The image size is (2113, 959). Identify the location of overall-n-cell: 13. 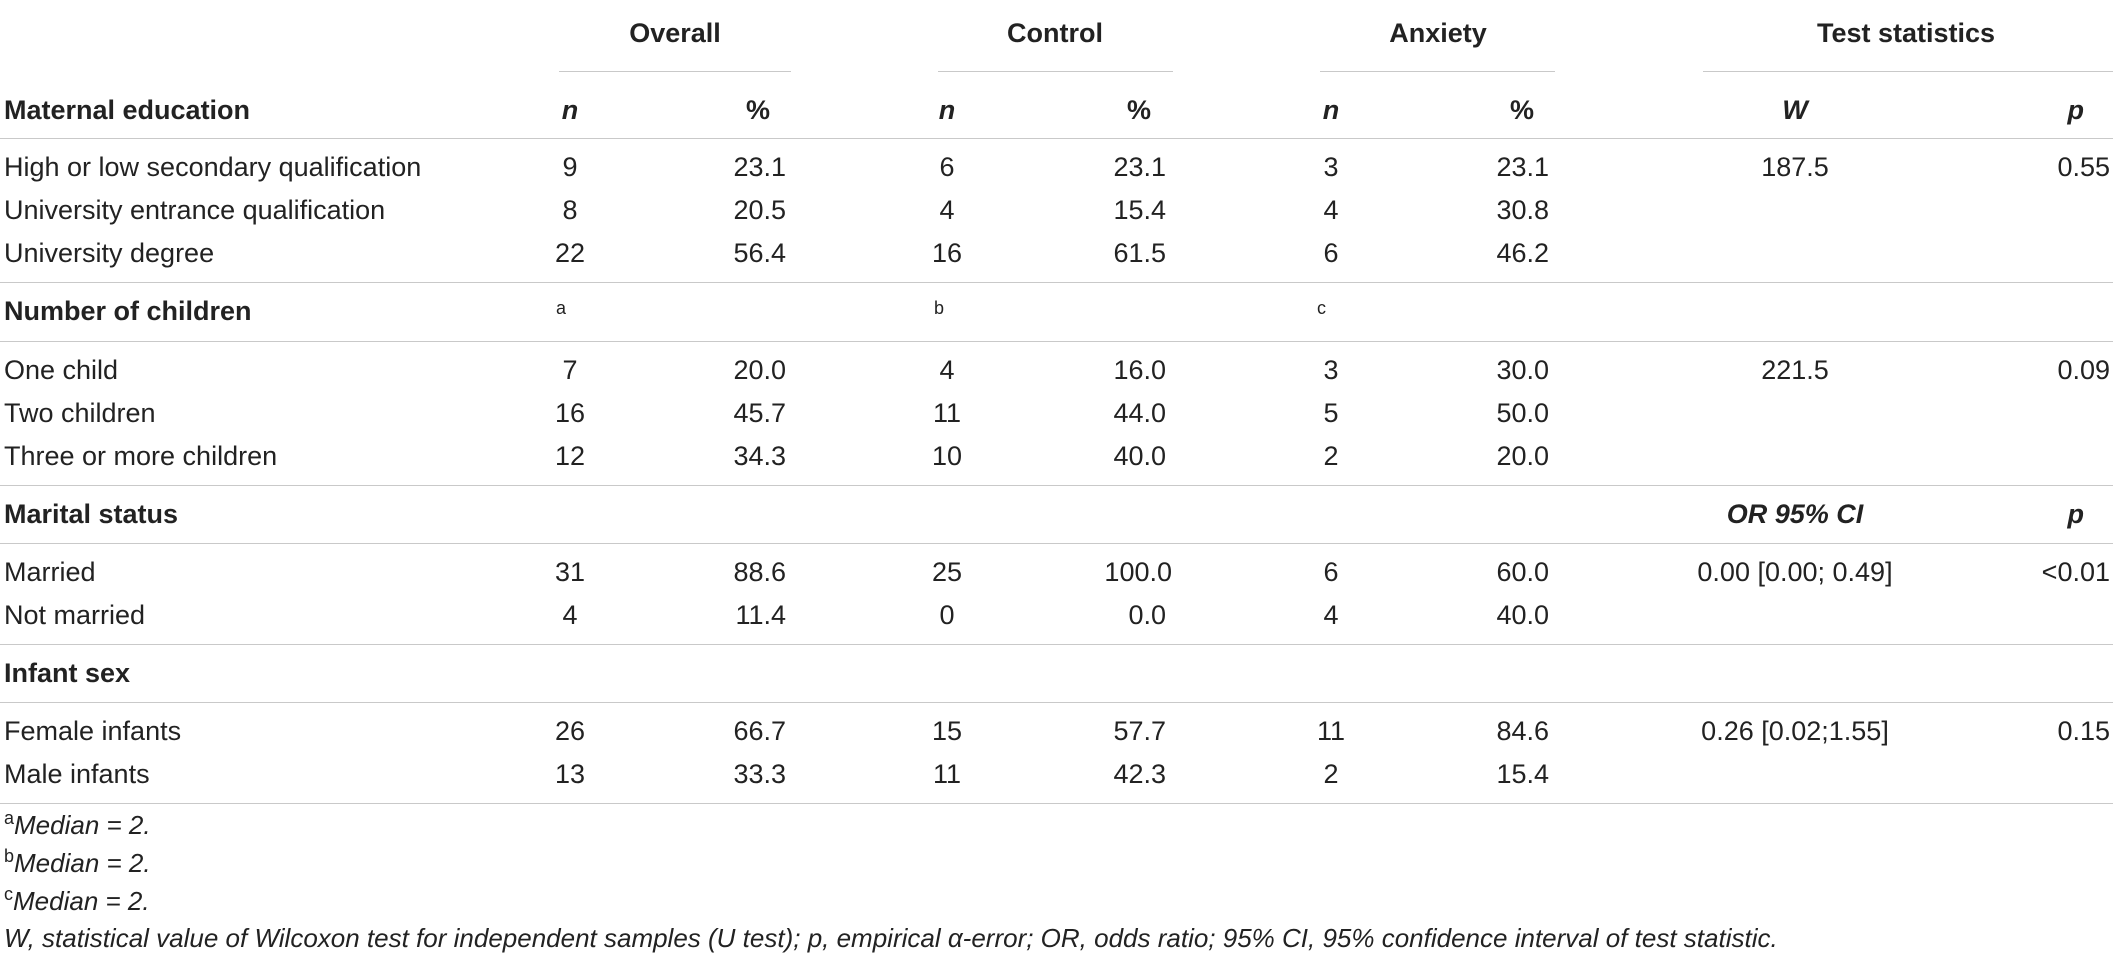
(570, 774).